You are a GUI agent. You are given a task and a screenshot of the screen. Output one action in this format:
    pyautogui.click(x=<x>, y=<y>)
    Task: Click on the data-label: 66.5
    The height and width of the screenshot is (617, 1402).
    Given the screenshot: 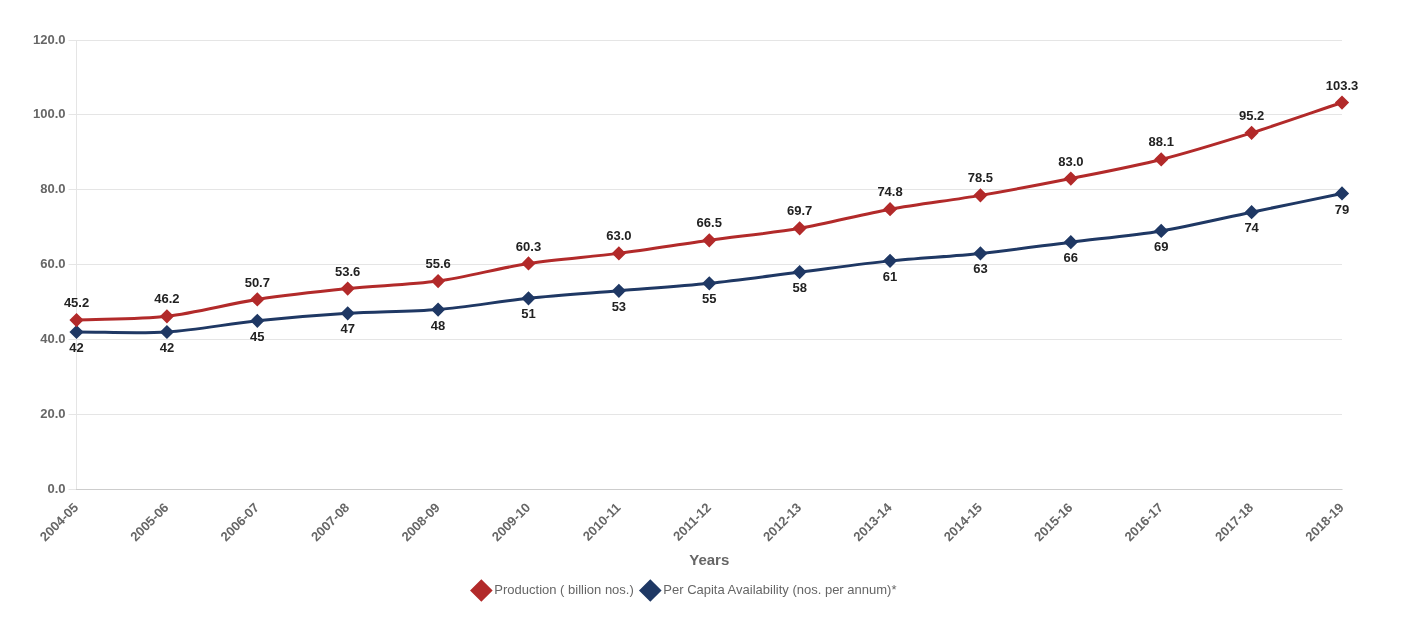 What is the action you would take?
    pyautogui.click(x=709, y=223)
    